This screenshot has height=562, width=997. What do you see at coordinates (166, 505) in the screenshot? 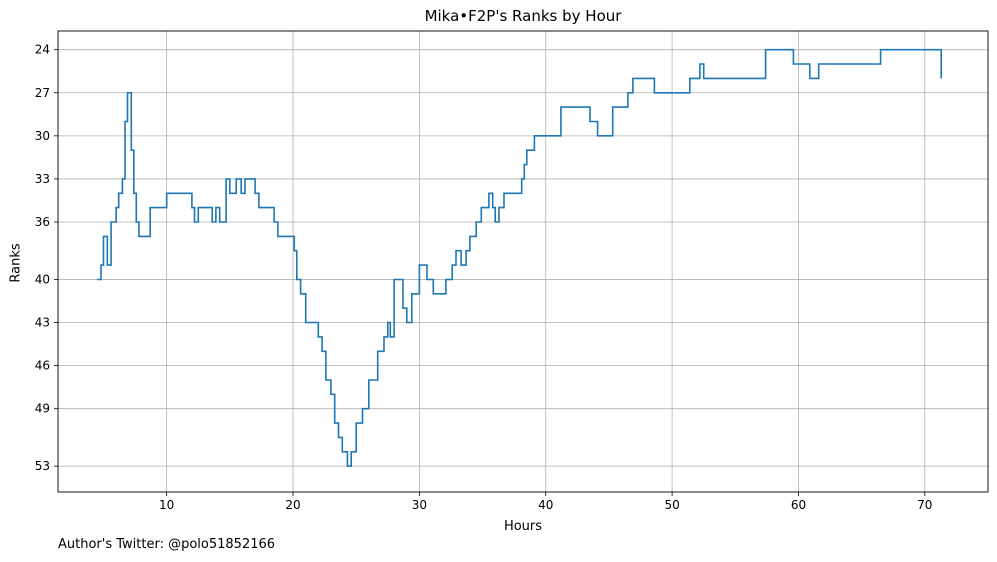
I see `x-tick-label: 10` at bounding box center [166, 505].